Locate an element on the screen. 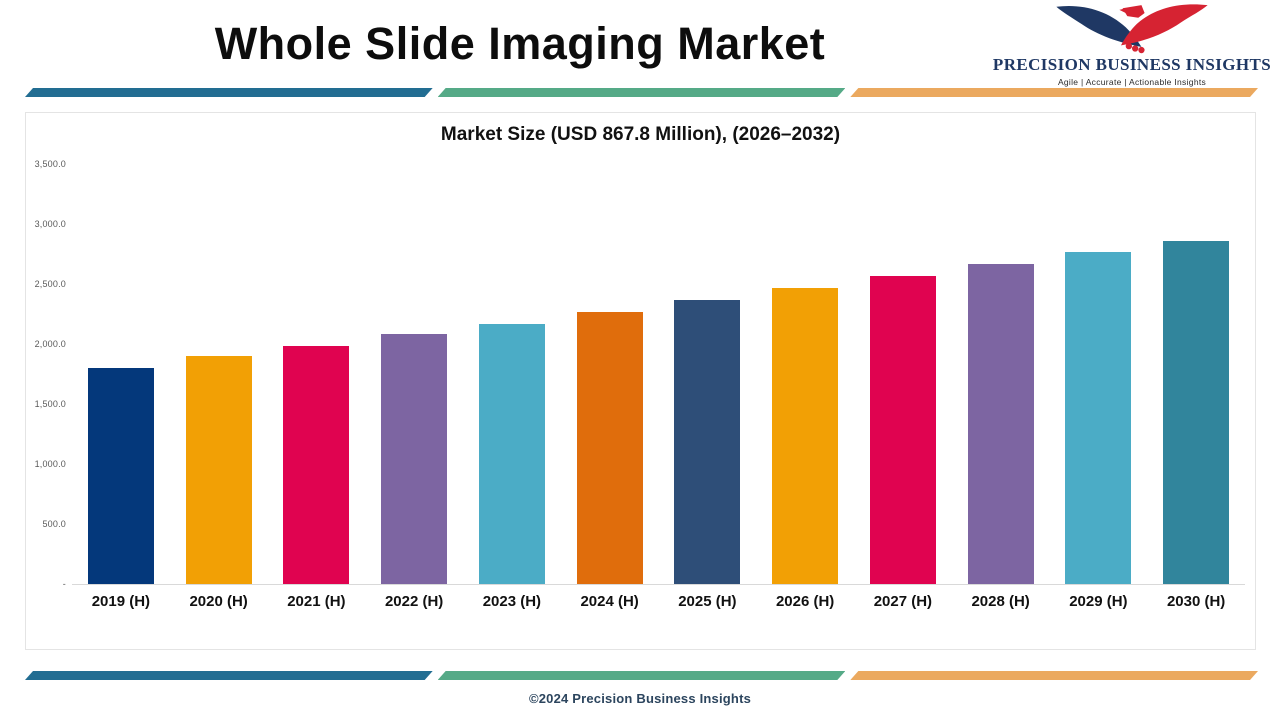  y-tick-label: 2,500.0 is located at coordinates (50, 284).